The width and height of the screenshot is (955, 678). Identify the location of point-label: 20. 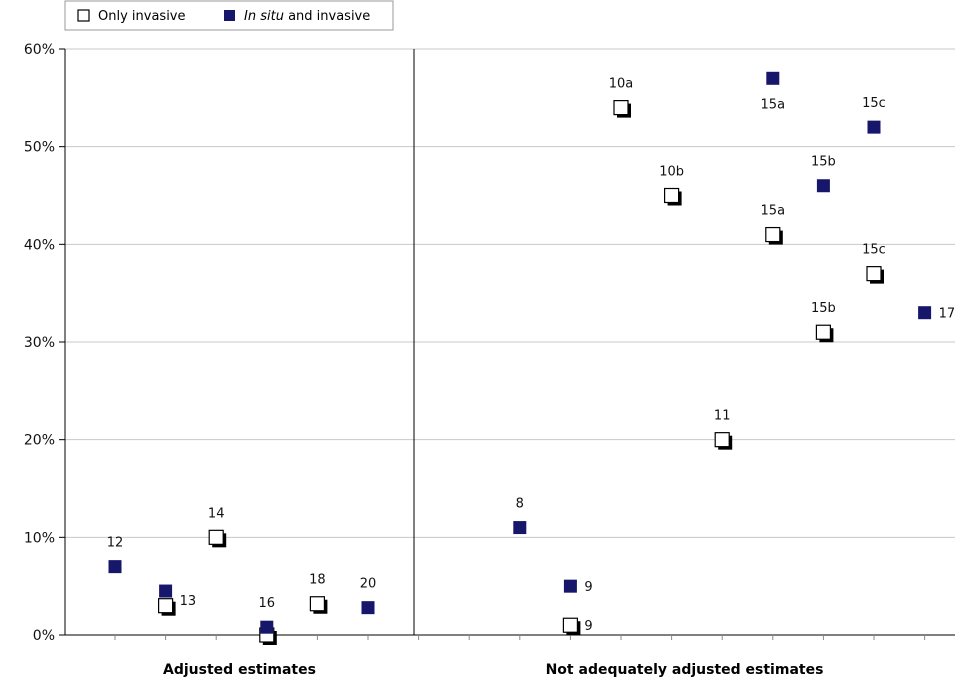
(368, 584).